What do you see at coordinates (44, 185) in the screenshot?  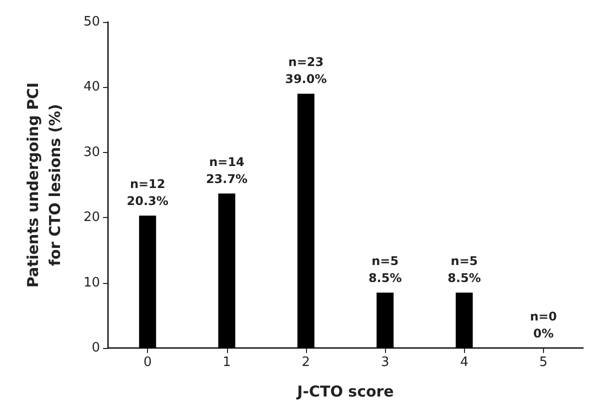 I see `y-axis-title: Patients undergoing PCI for CTO lesions (%)` at bounding box center [44, 185].